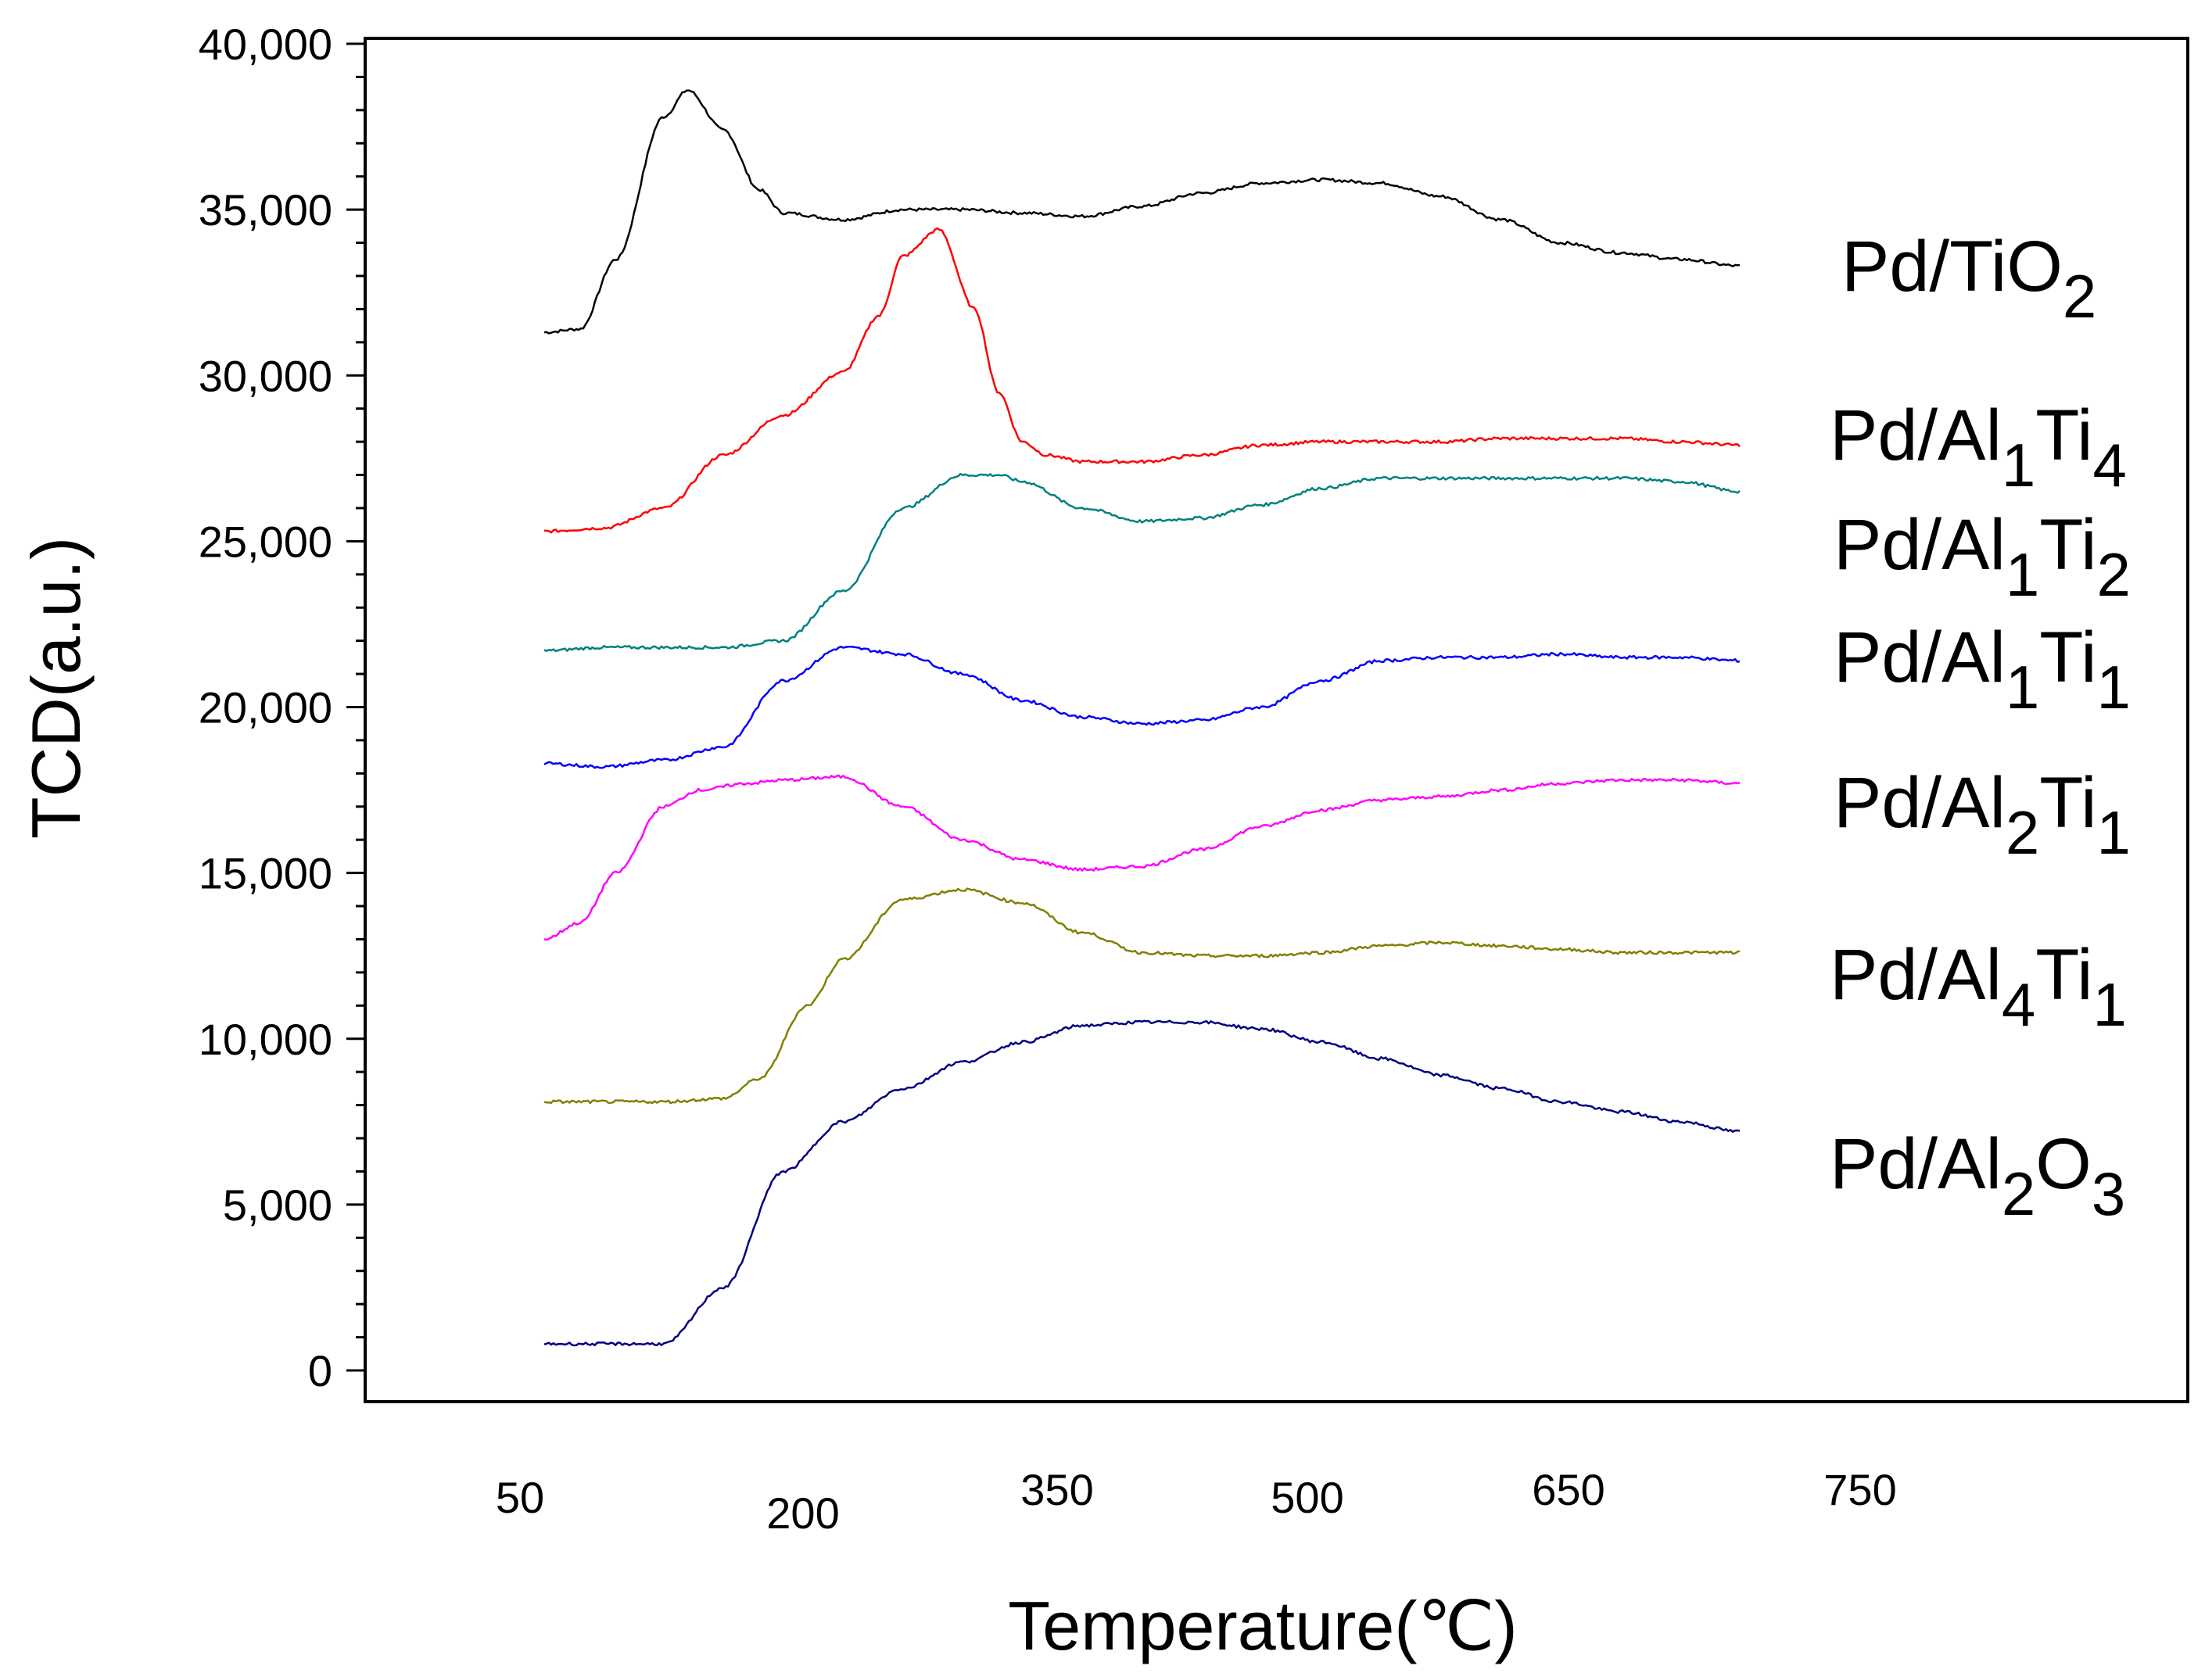  I want to click on y-tick-label: 0, so click(320, 1370).